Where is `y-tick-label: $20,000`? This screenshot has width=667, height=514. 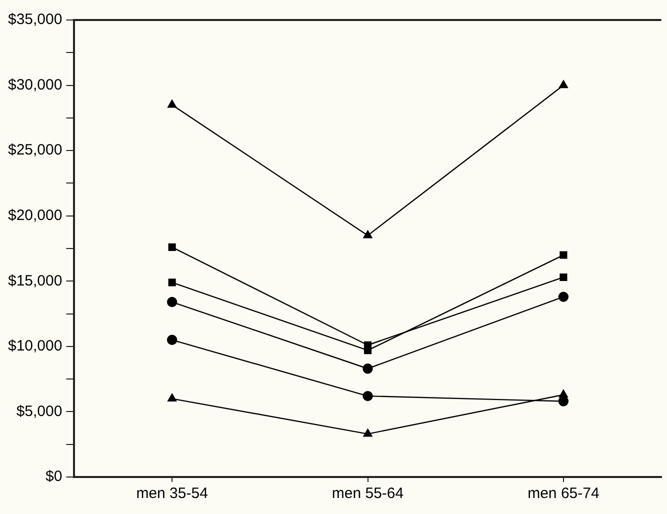 y-tick-label: $20,000 is located at coordinates (35, 215).